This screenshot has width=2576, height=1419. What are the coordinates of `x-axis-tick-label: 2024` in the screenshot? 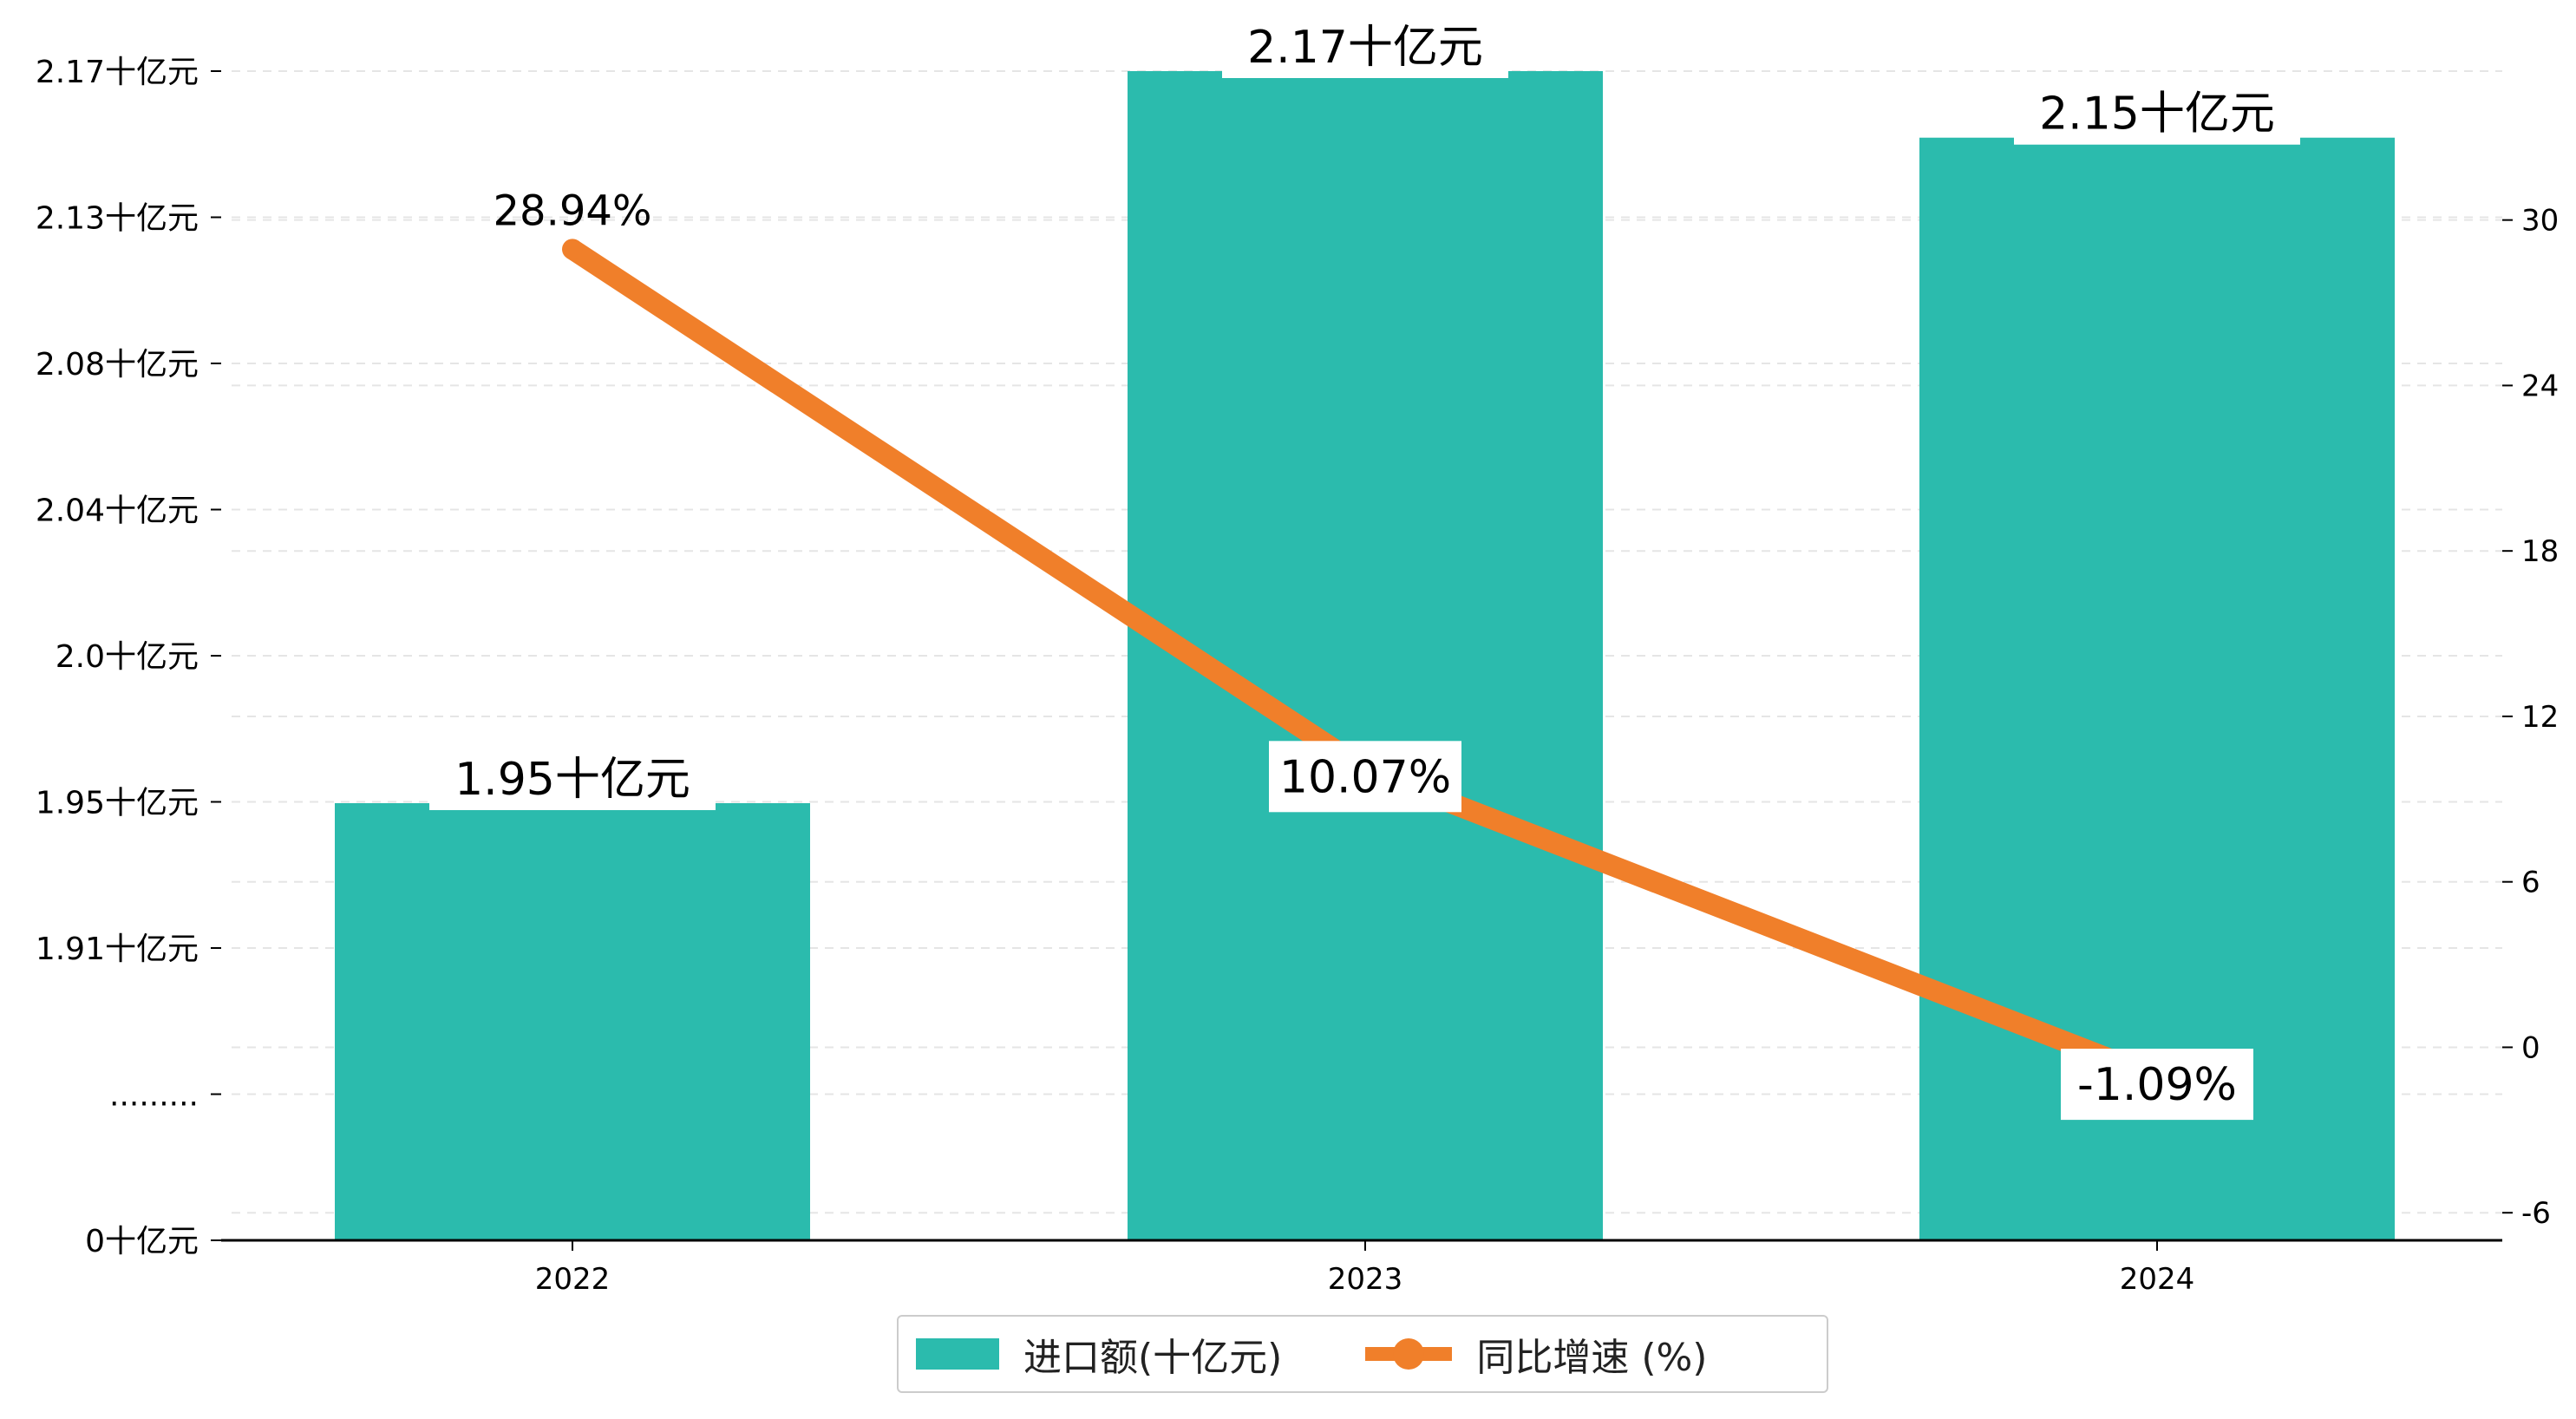 It's located at (2157, 1279).